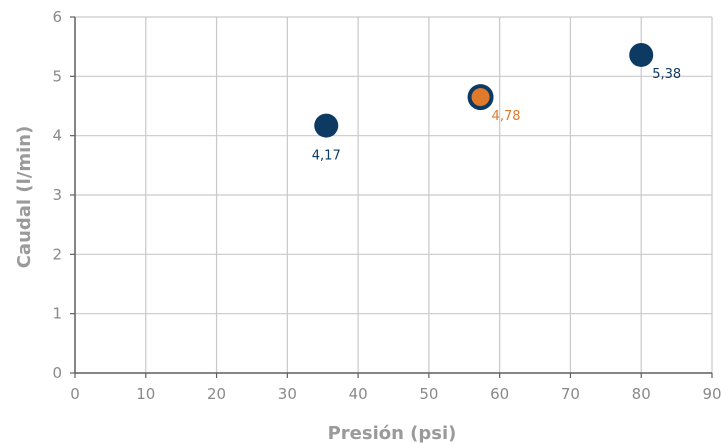  What do you see at coordinates (395, 394) in the screenshot?
I see `x-tick-labels: 0 10 20 30 40 50 60 70 80 90` at bounding box center [395, 394].